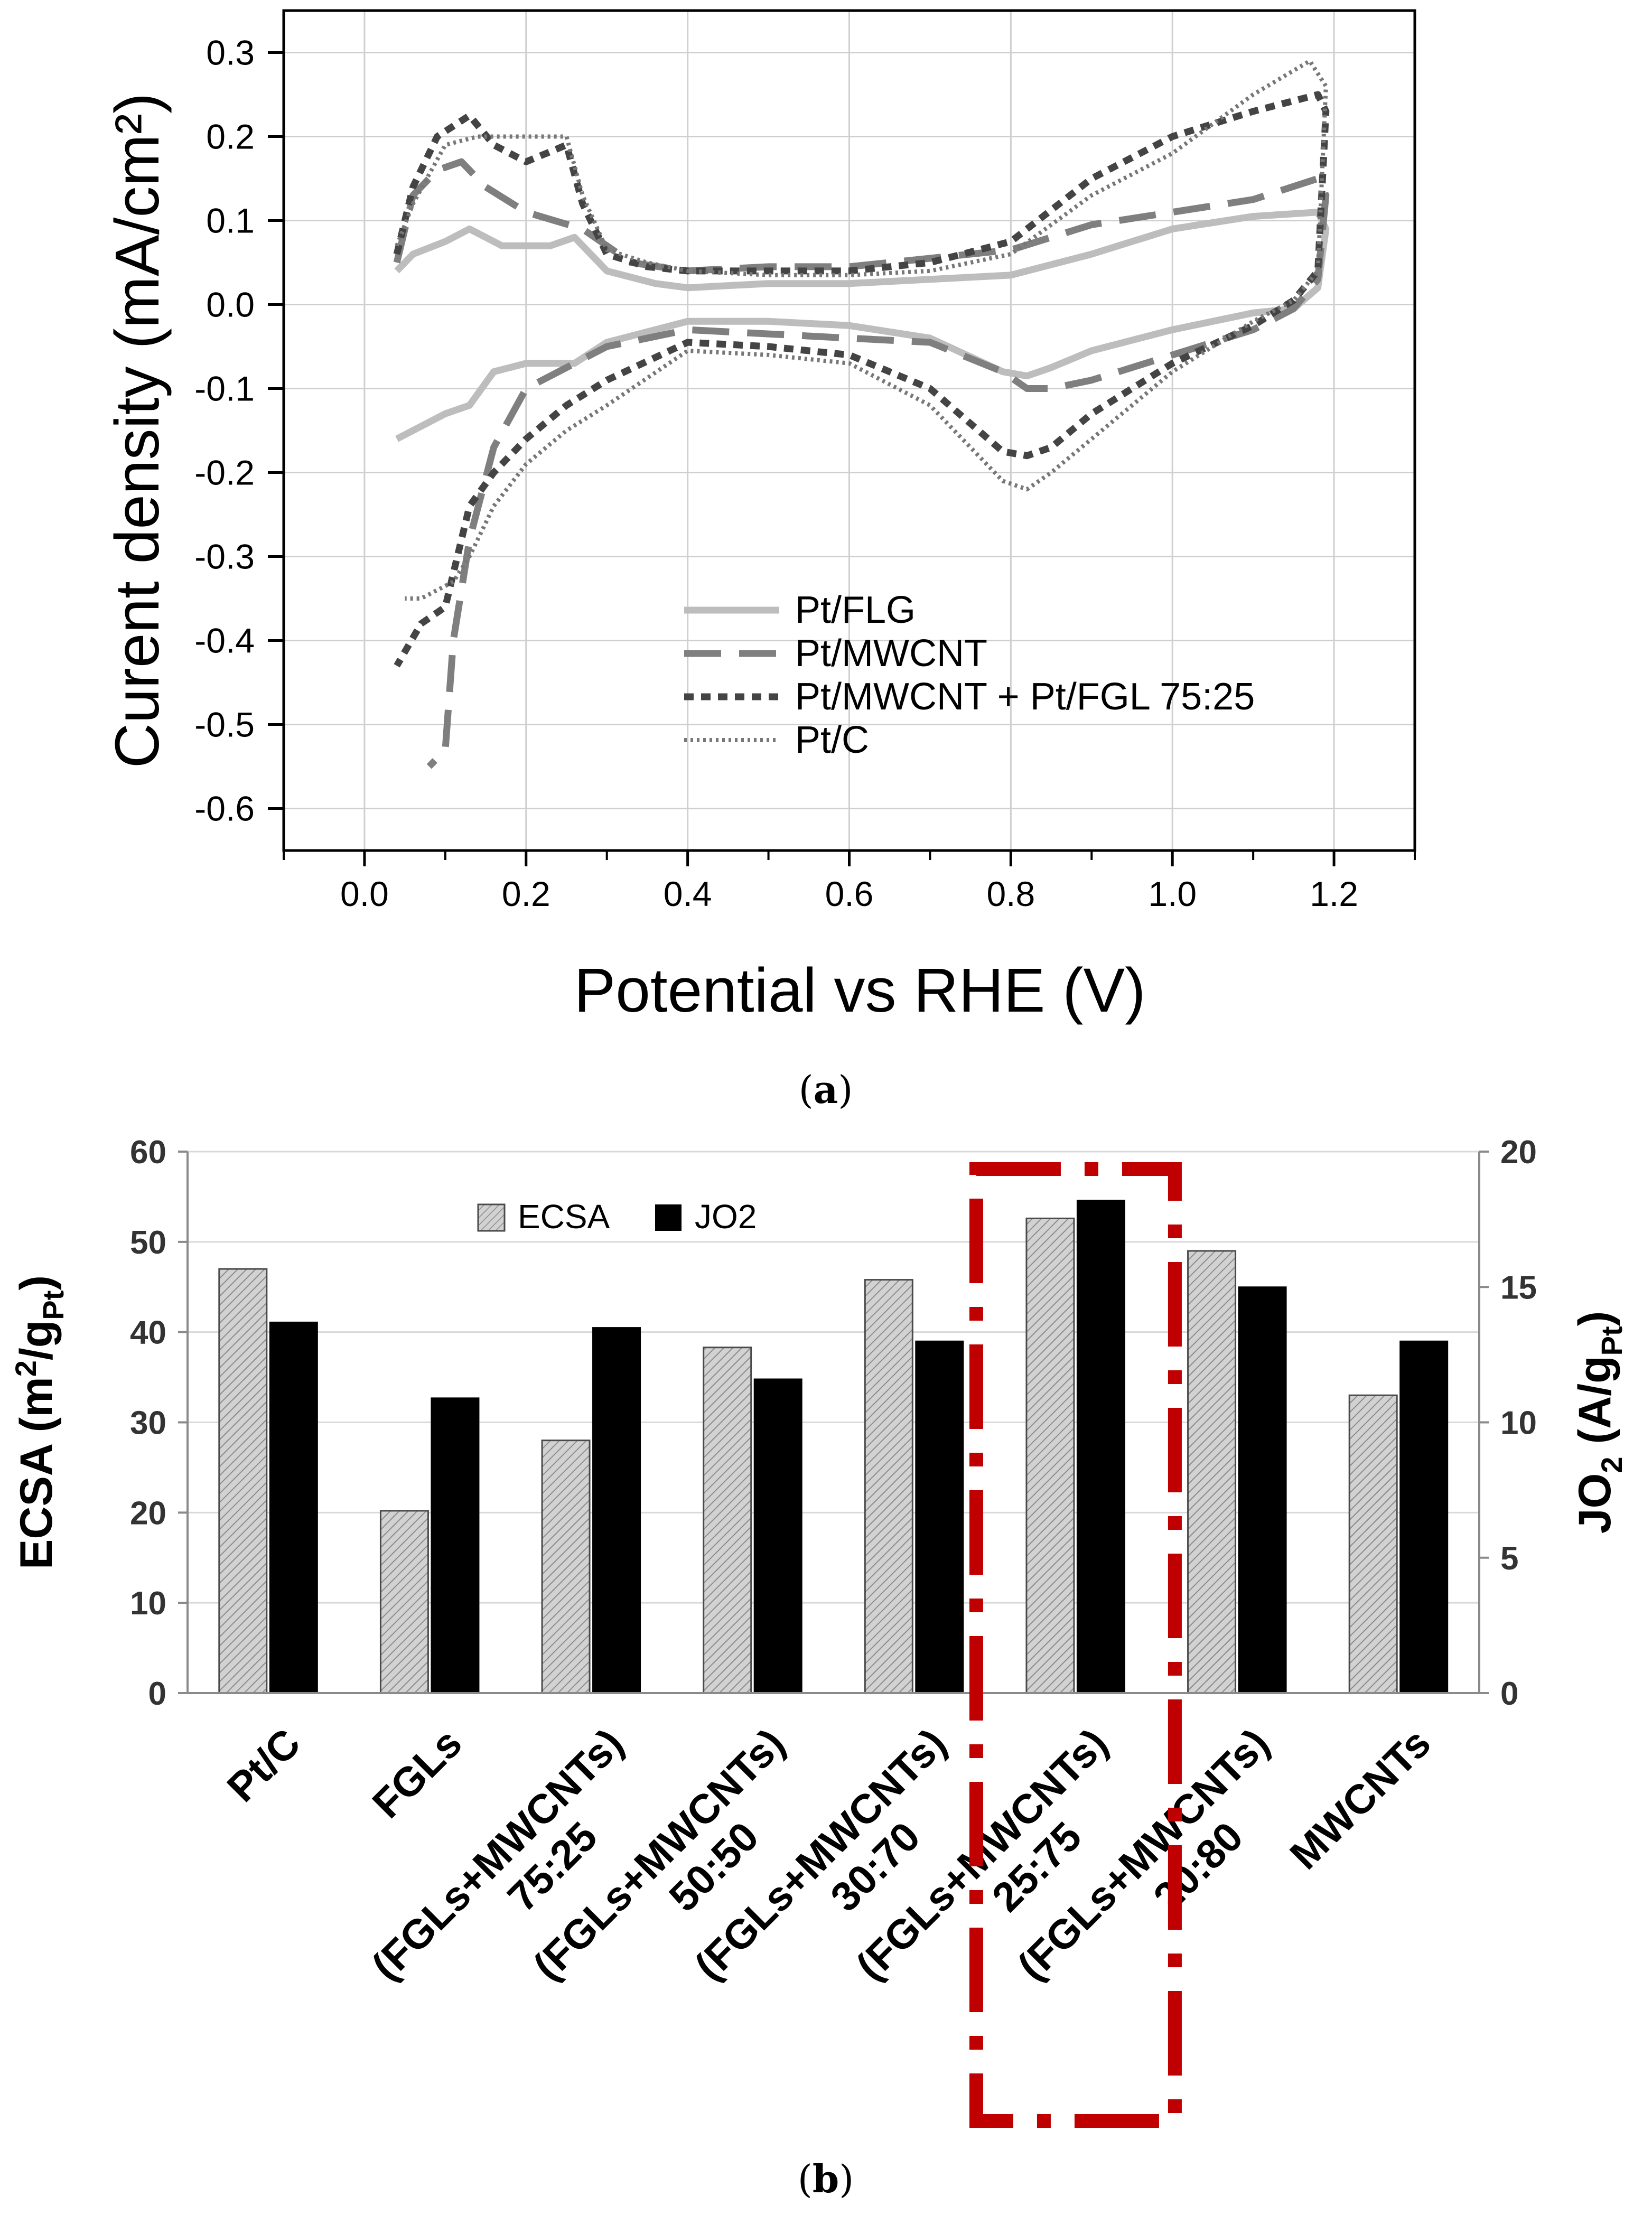  I want to click on bar-category-label: MWCNTs, so click(1360, 1799).